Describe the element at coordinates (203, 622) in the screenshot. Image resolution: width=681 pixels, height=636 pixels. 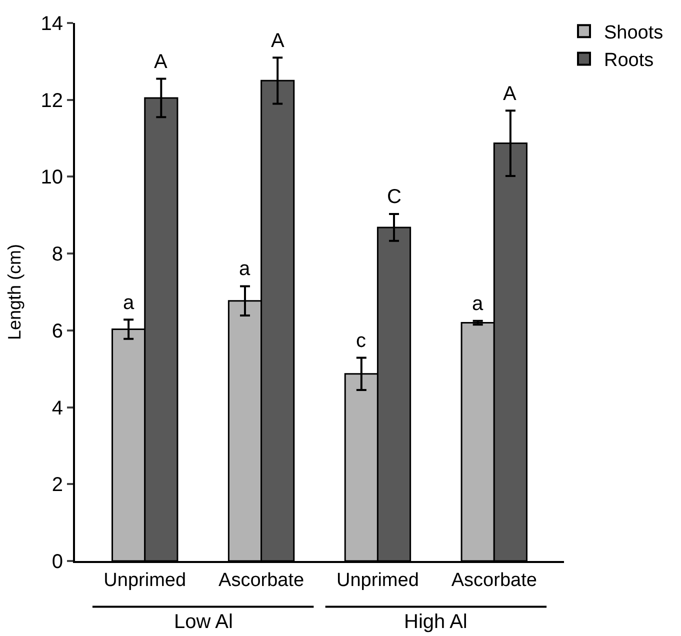
I see `text: Low Al` at that location.